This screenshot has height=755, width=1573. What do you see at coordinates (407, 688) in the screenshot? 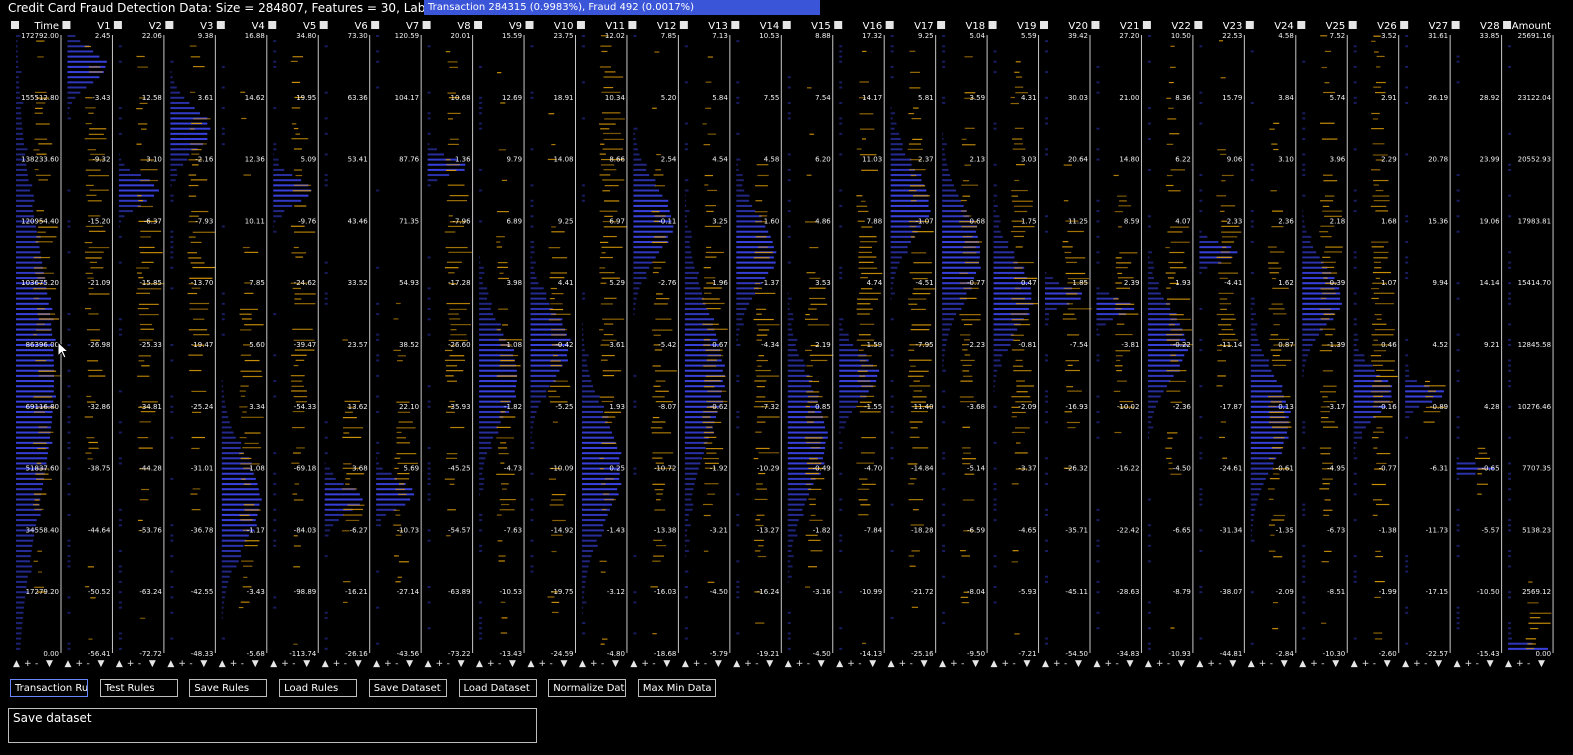
I see `save-dataset-button: Save Dataset` at bounding box center [407, 688].